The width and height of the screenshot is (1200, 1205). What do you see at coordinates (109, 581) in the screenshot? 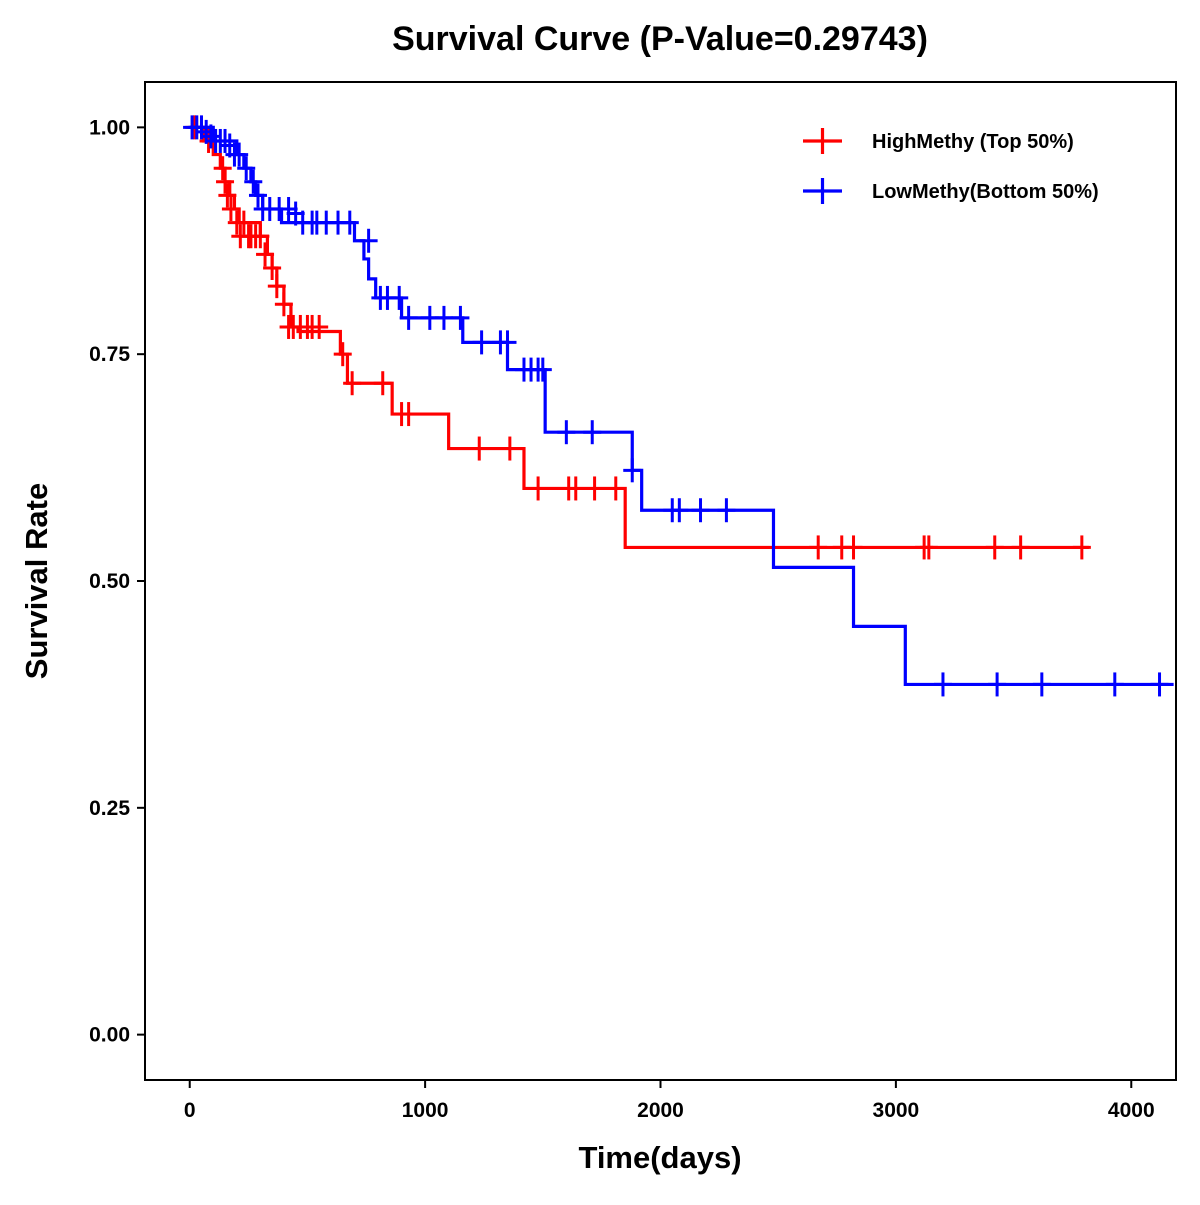
I see `y-tick-label: 0.50` at bounding box center [109, 581].